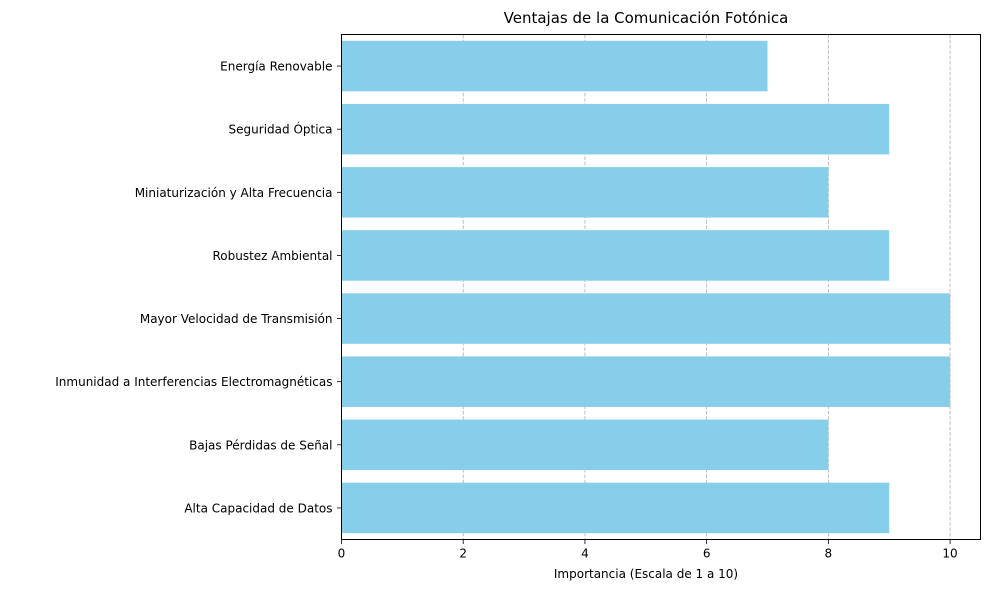 This screenshot has height=590, width=989. Describe the element at coordinates (272, 256) in the screenshot. I see `y-tick-label: Robustez Ambiental` at that location.